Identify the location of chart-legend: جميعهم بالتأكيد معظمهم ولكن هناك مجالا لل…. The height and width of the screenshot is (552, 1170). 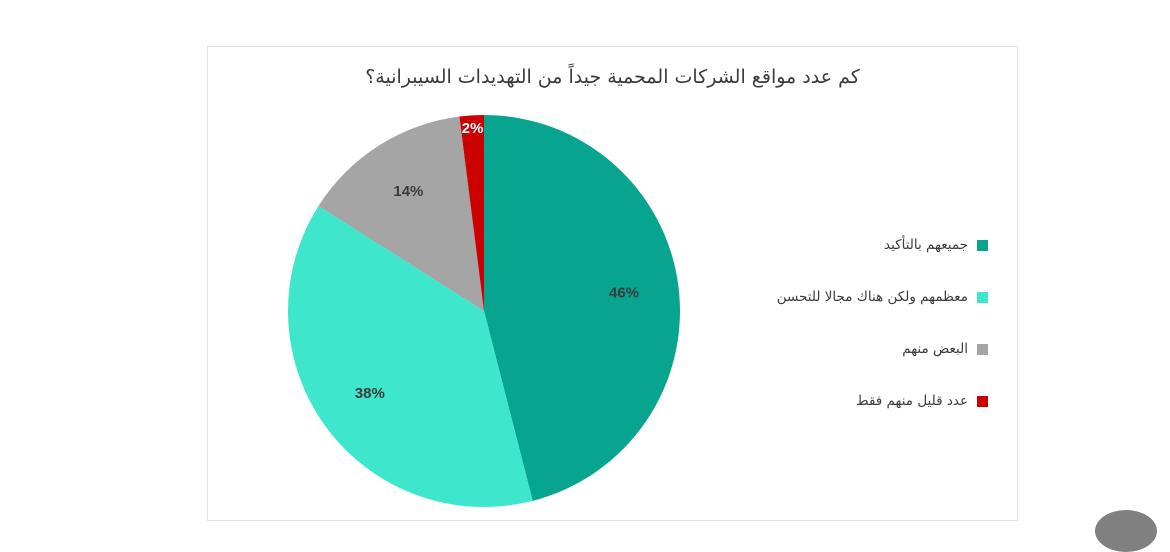
(853, 323).